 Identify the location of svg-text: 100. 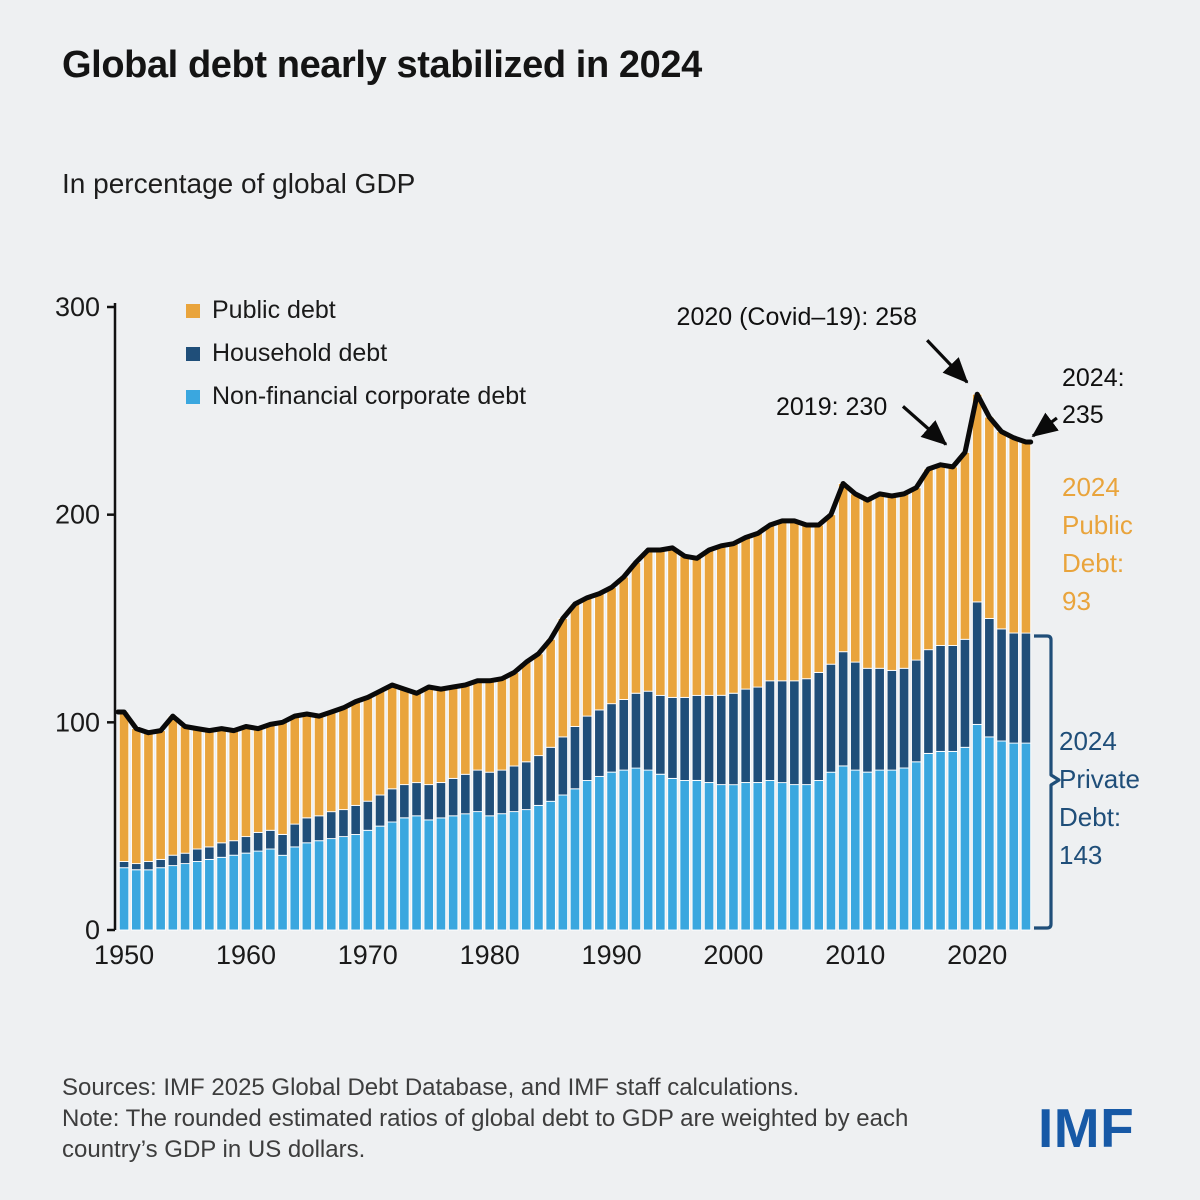
(77, 722).